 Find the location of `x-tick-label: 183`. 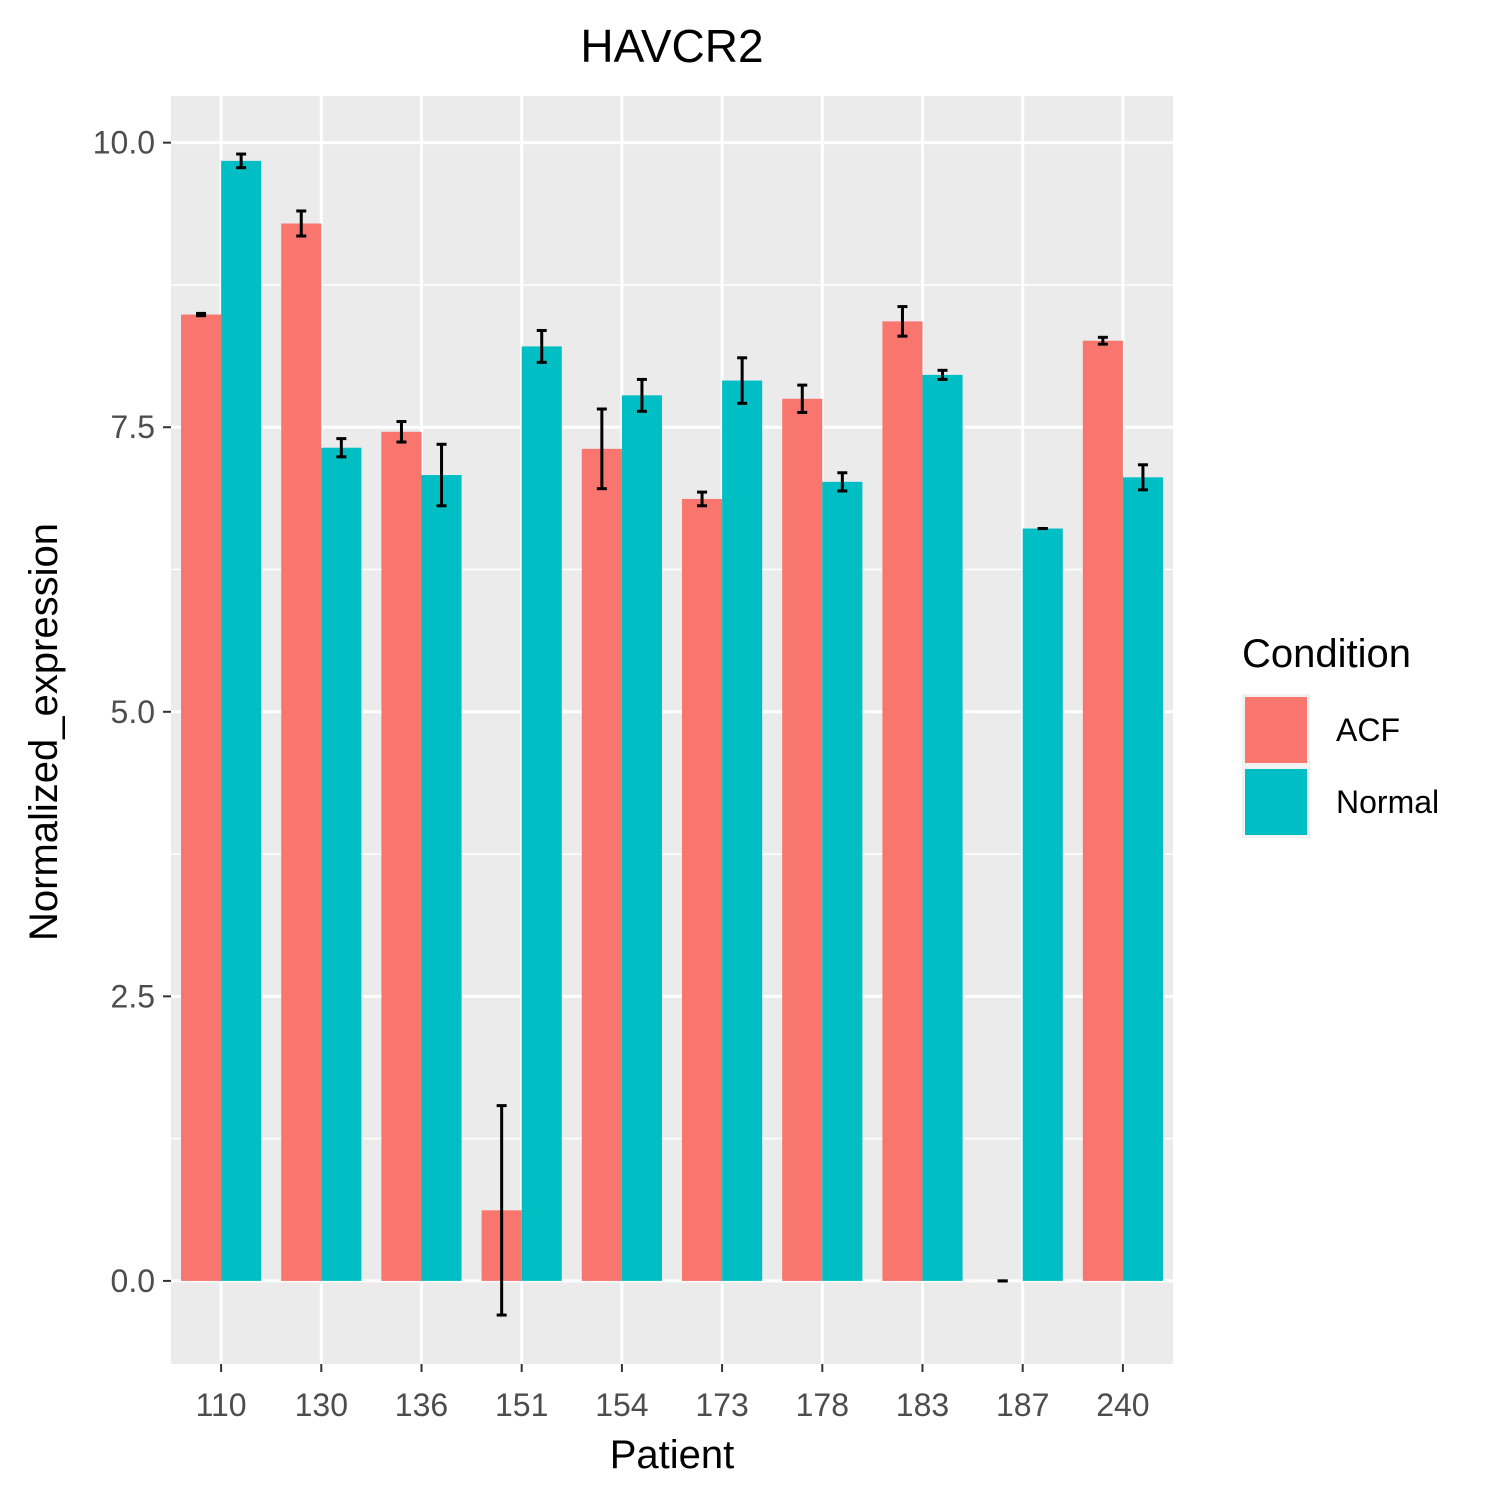

x-tick-label: 183 is located at coordinates (922, 1405).